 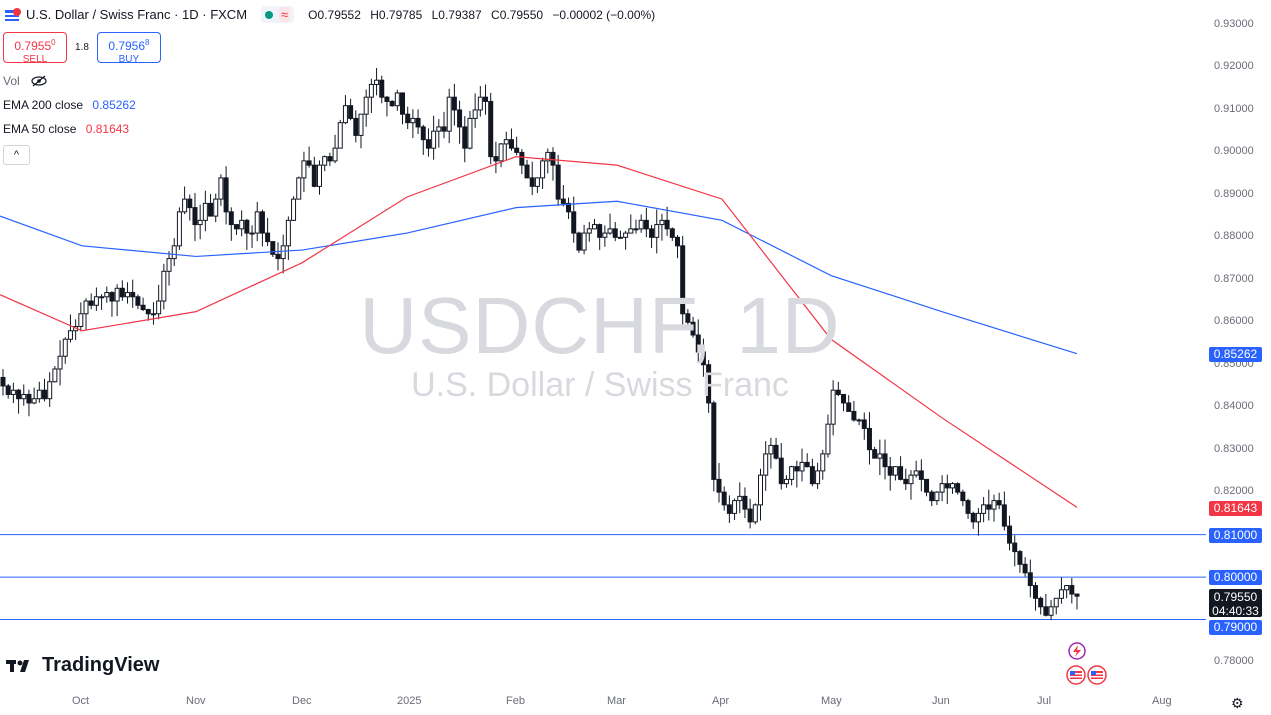 I want to click on sell-button: 0.79550 SELL, so click(x=35, y=48).